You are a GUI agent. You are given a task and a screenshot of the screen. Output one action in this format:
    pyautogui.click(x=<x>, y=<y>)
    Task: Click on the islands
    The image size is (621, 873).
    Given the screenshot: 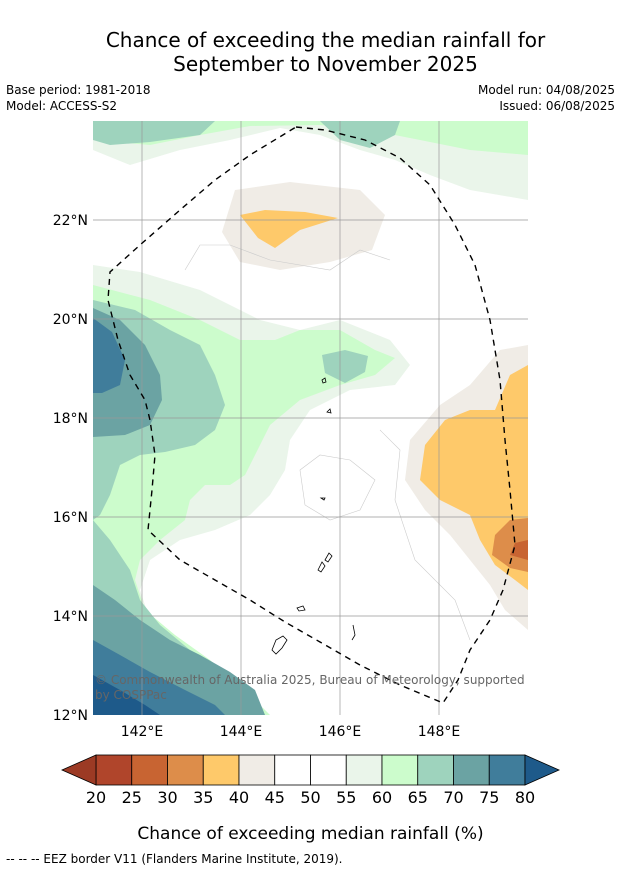 What is the action you would take?
    pyautogui.click(x=313, y=516)
    